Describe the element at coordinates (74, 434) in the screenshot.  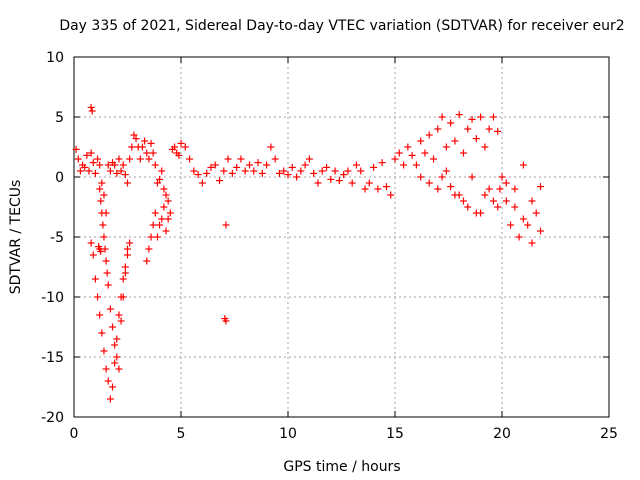
I see `x-tick-label: 0` at that location.